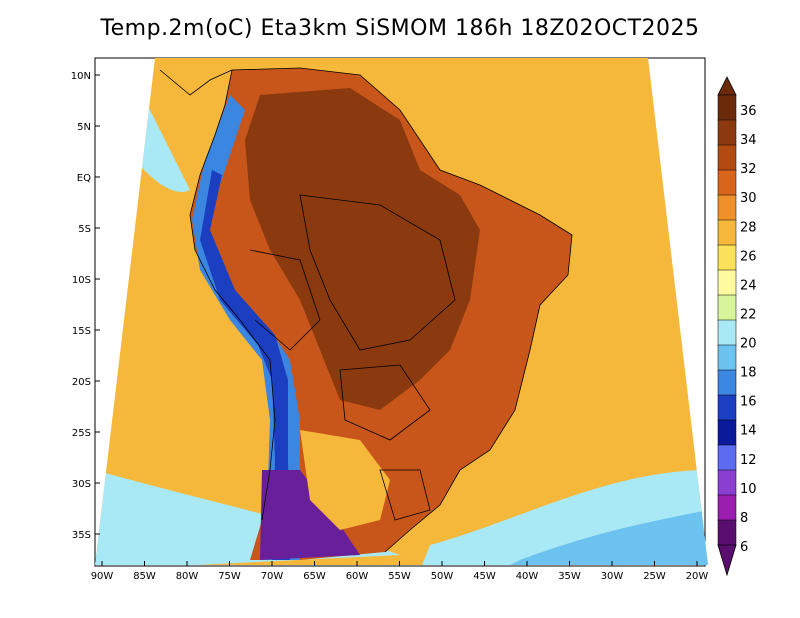  I want to click on lat-tick-label: 10S, so click(81, 280).